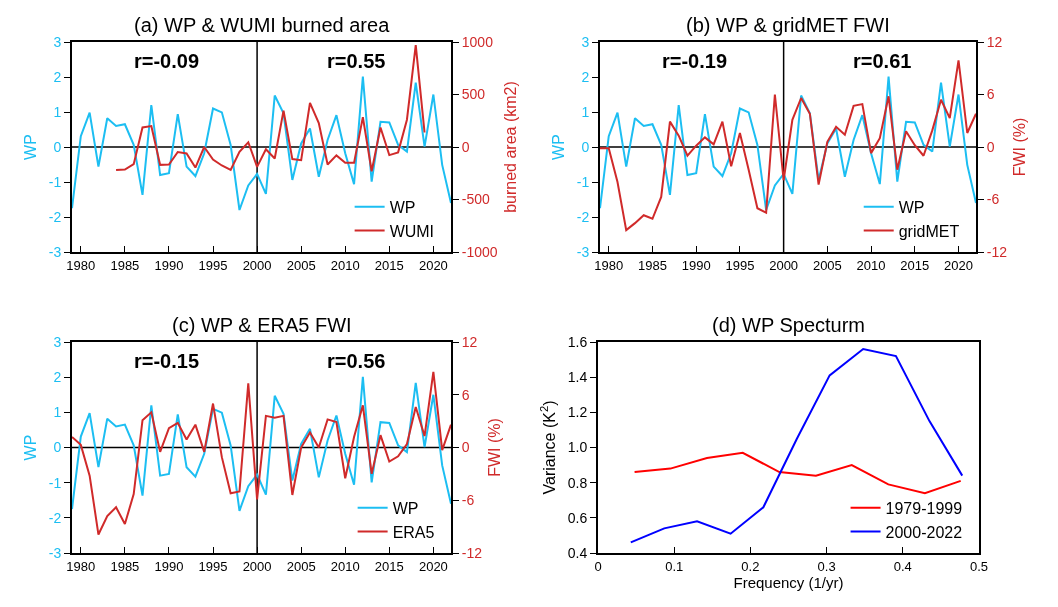  I want to click on y-tick-label: 1.2, so click(577, 412).